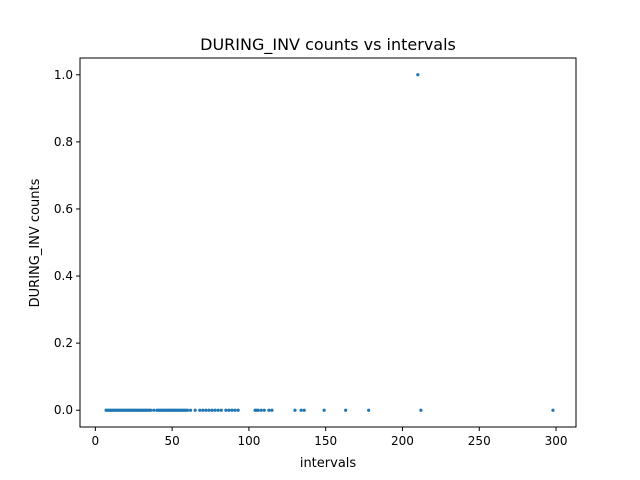  What do you see at coordinates (328, 45) in the screenshot?
I see `chart-title: DURING_INV counts vs intervals` at bounding box center [328, 45].